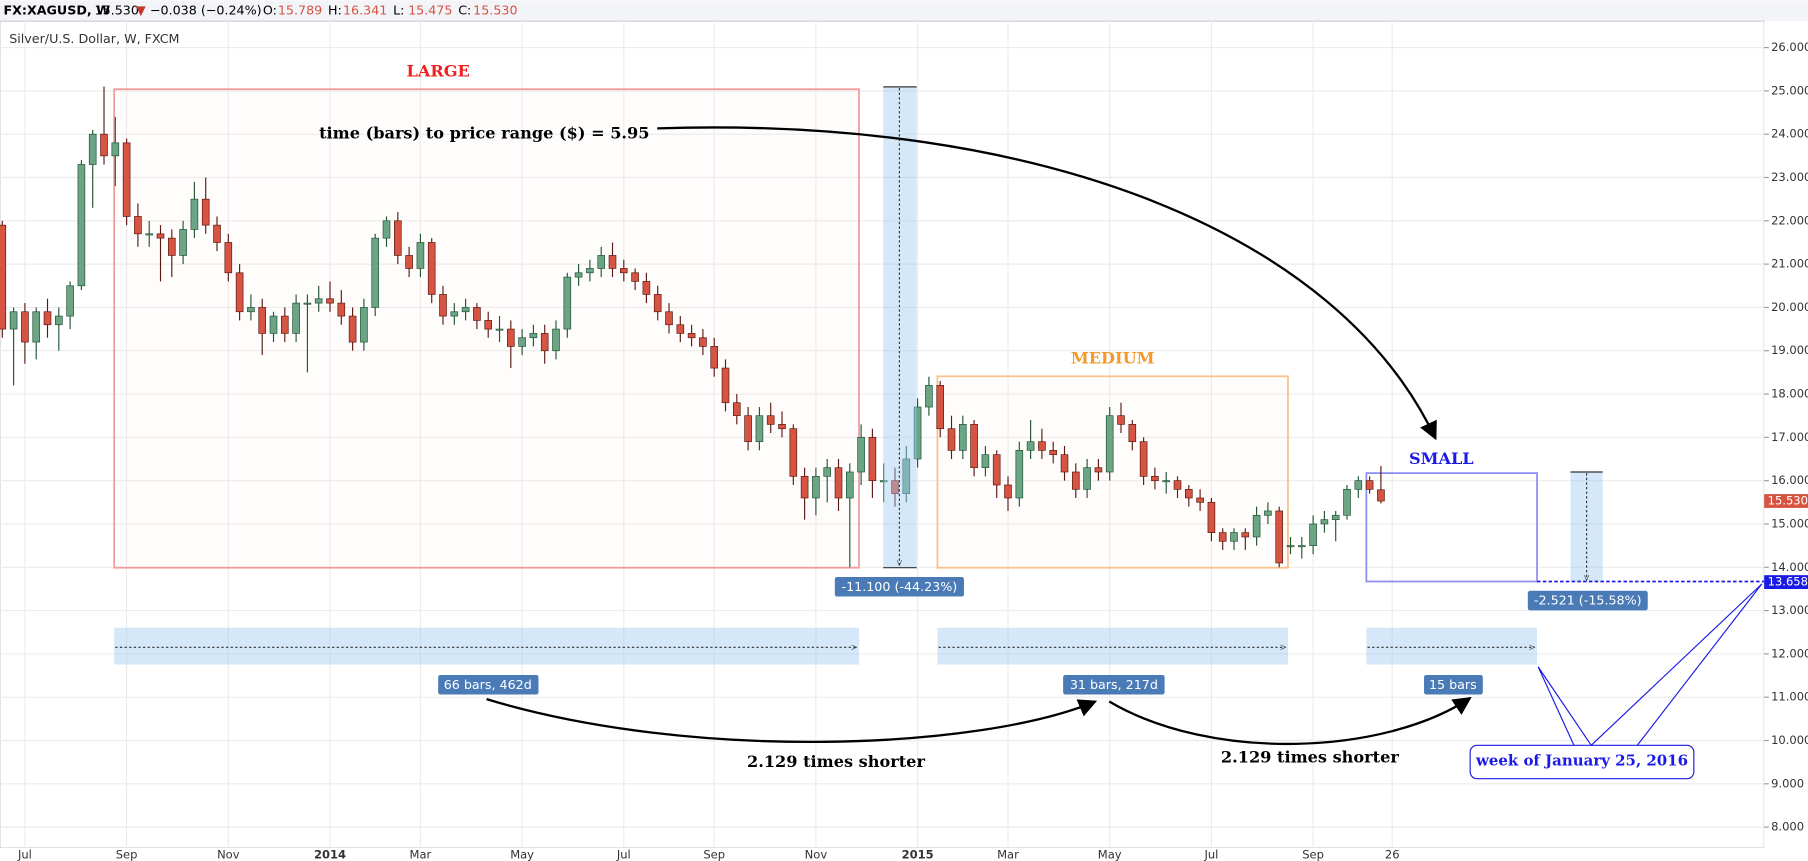  Describe the element at coordinates (464, 9) in the screenshot. I see `ohlc-label: C:` at that location.